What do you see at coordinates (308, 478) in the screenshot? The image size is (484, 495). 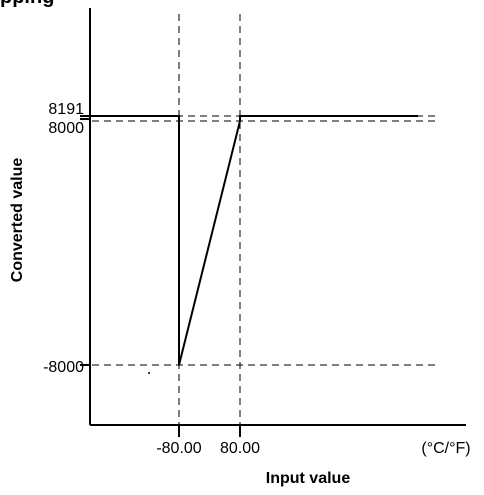 I see `x-axis-label: Input value` at bounding box center [308, 478].